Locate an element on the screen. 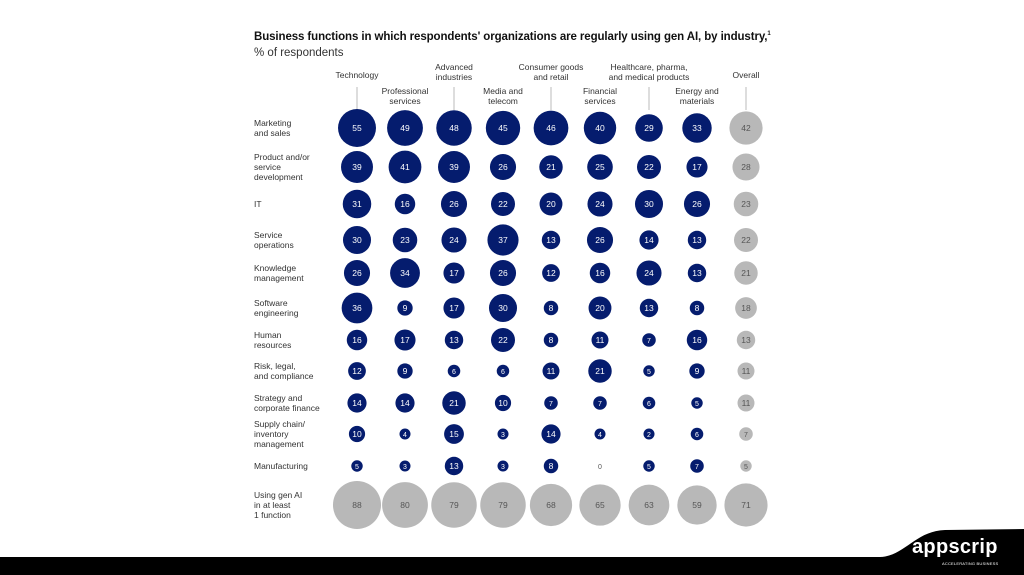 The image size is (1024, 575). row-label: Using gen AI is located at coordinates (278, 495).